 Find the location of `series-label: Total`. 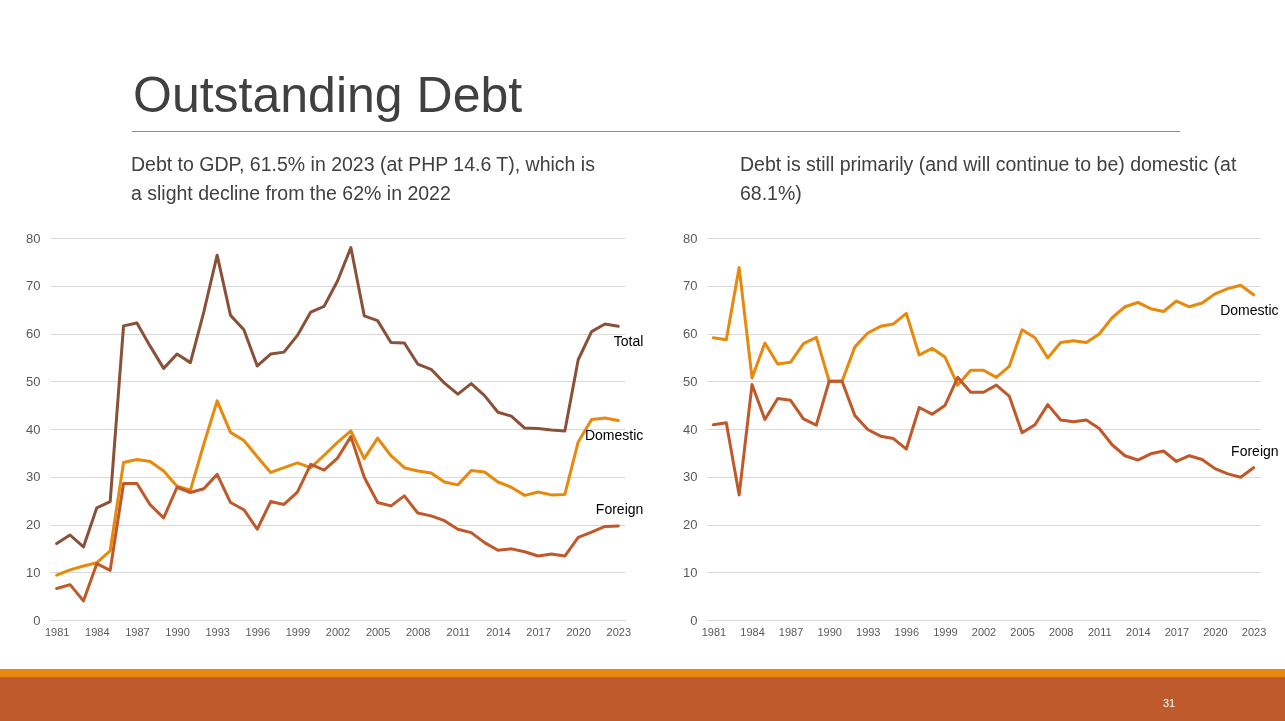

series-label: Total is located at coordinates (628, 341).